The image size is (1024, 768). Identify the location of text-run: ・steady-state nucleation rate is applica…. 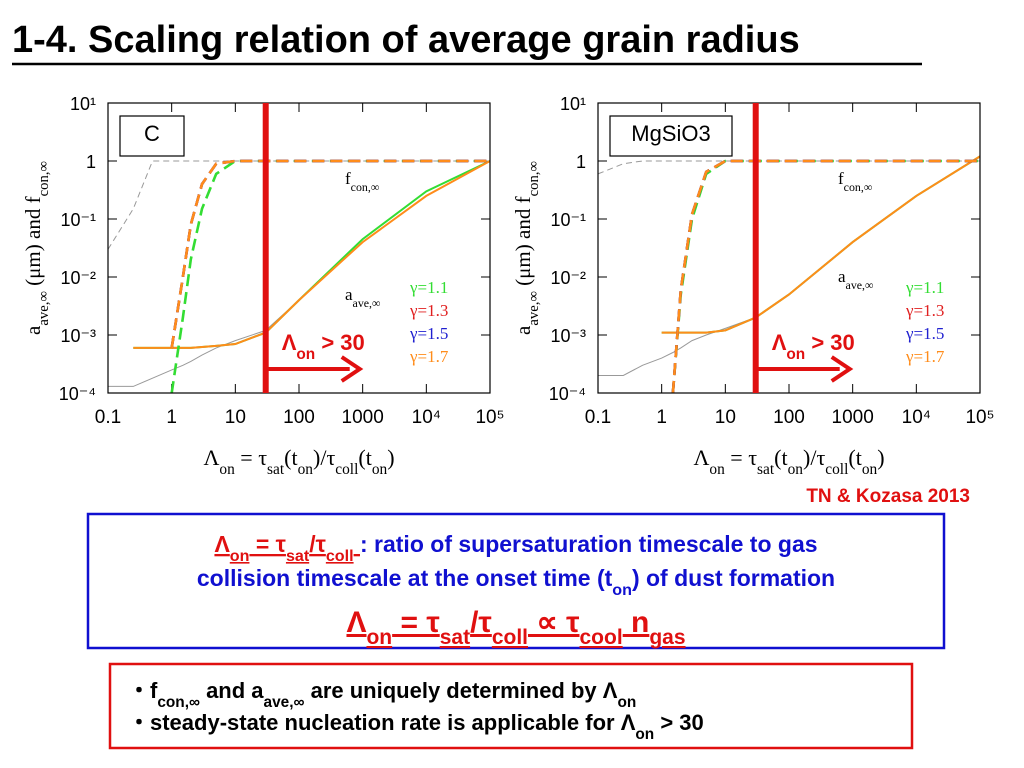
(382, 722).